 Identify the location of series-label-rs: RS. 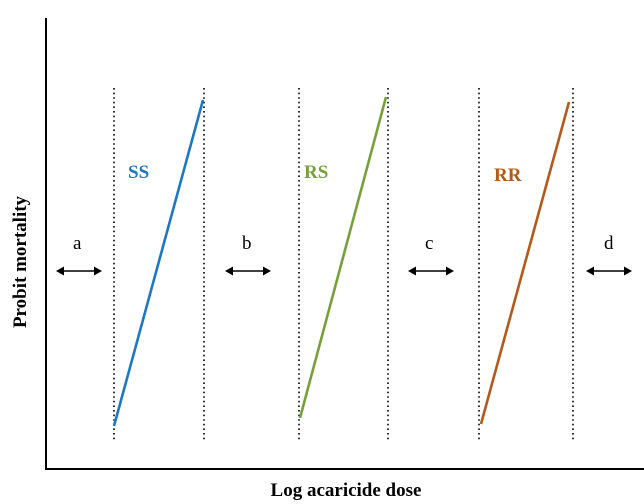
(316, 172).